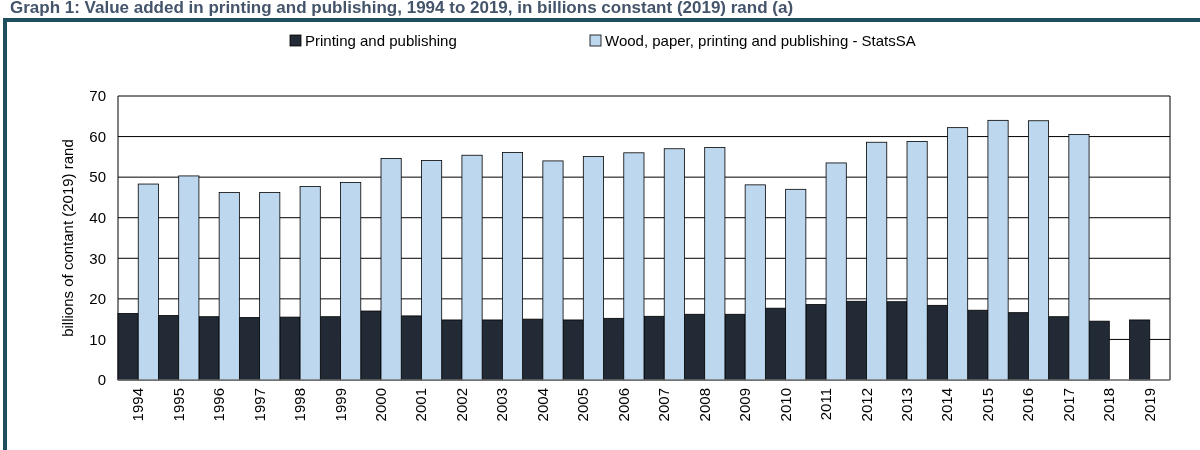  Describe the element at coordinates (947, 405) in the screenshot. I see `x-tick-label: 2014` at that location.